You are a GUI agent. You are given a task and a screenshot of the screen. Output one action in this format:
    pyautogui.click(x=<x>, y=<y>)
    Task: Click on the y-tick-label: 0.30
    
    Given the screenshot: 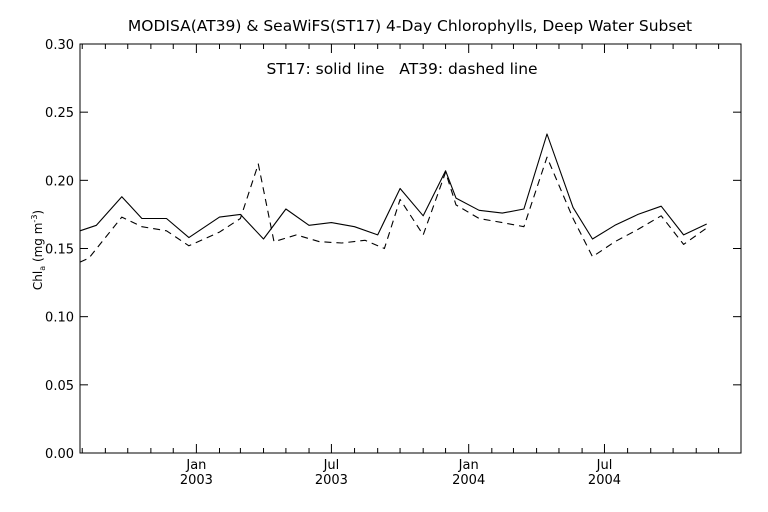 What is the action you would take?
    pyautogui.click(x=59, y=45)
    